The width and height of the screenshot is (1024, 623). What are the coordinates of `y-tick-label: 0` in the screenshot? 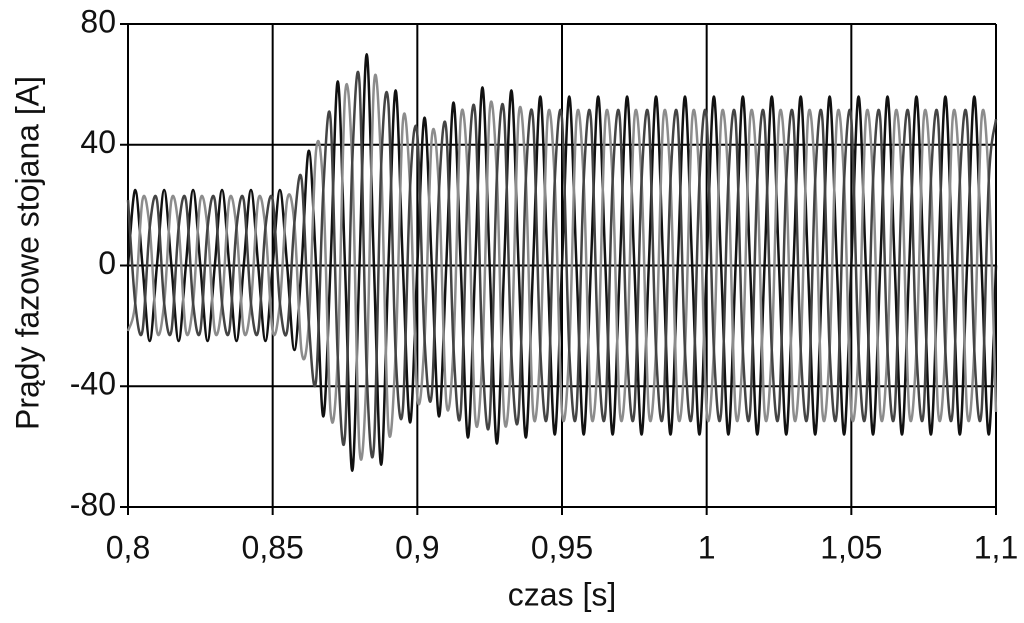 It's located at (107, 263).